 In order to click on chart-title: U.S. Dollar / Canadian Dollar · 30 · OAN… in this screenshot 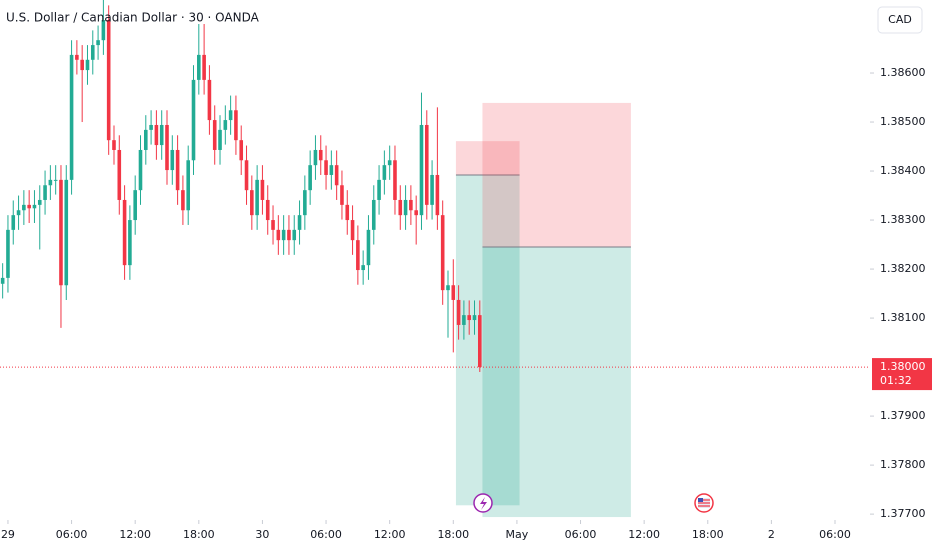, I will do `click(133, 18)`.